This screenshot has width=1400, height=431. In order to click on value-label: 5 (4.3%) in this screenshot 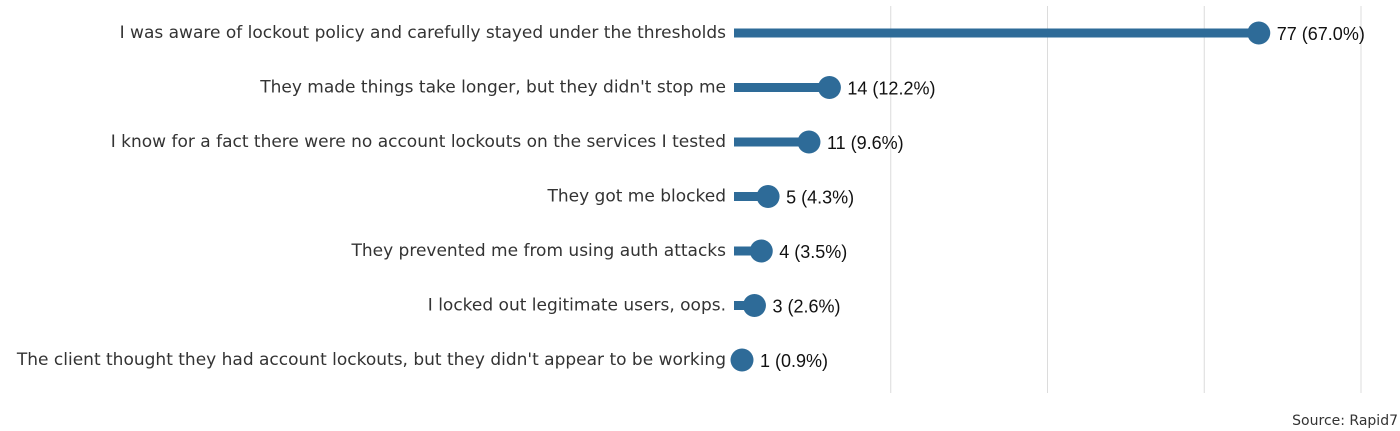, I will do `click(820, 198)`.